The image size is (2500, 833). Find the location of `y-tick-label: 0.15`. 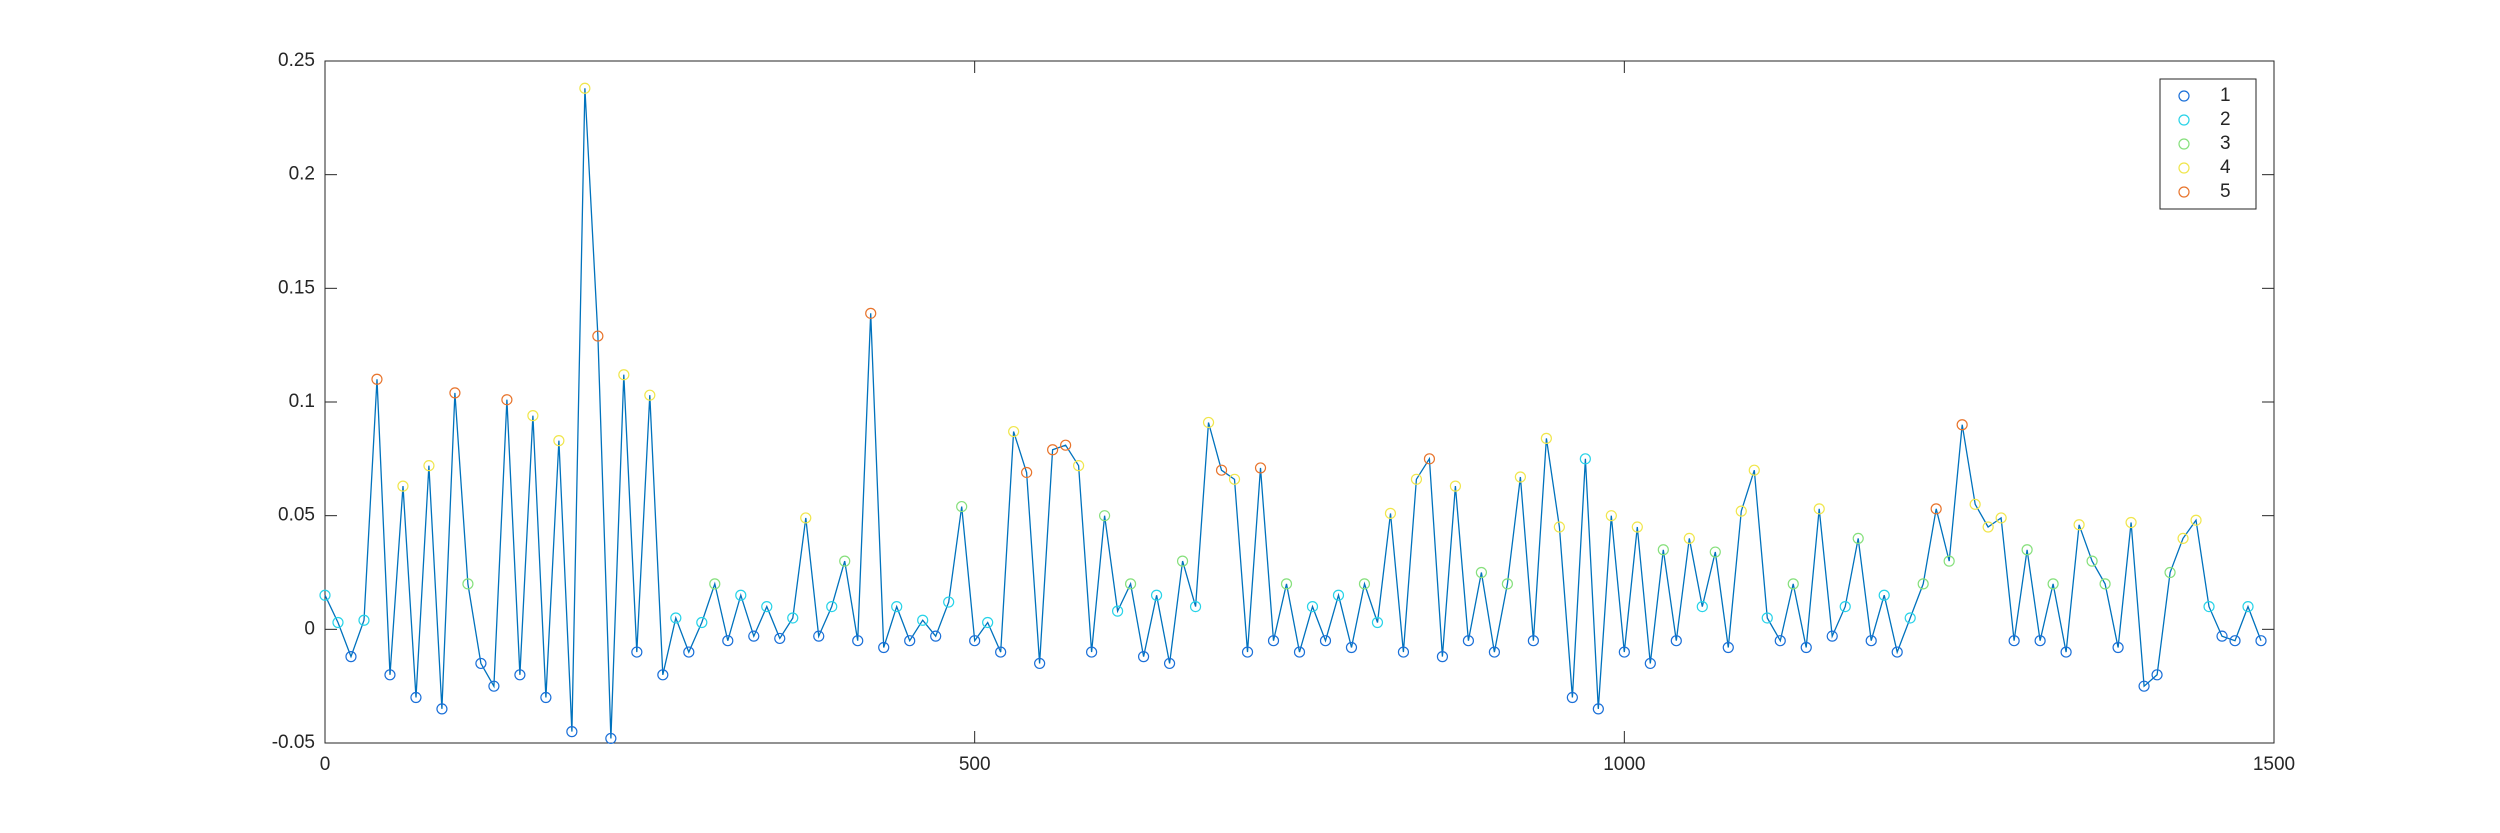

y-tick-label: 0.15 is located at coordinates (296, 287).